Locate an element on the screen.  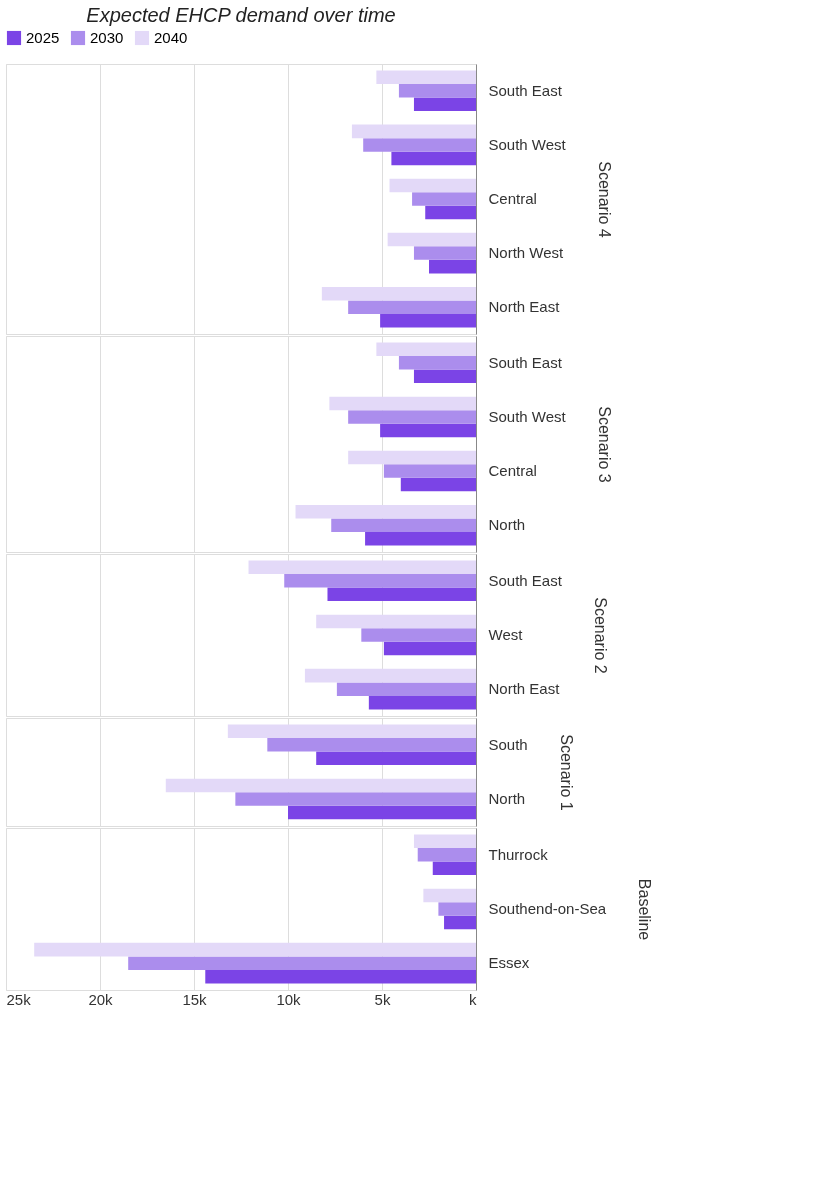
y-tick-label: North West is located at coordinates (526, 253).